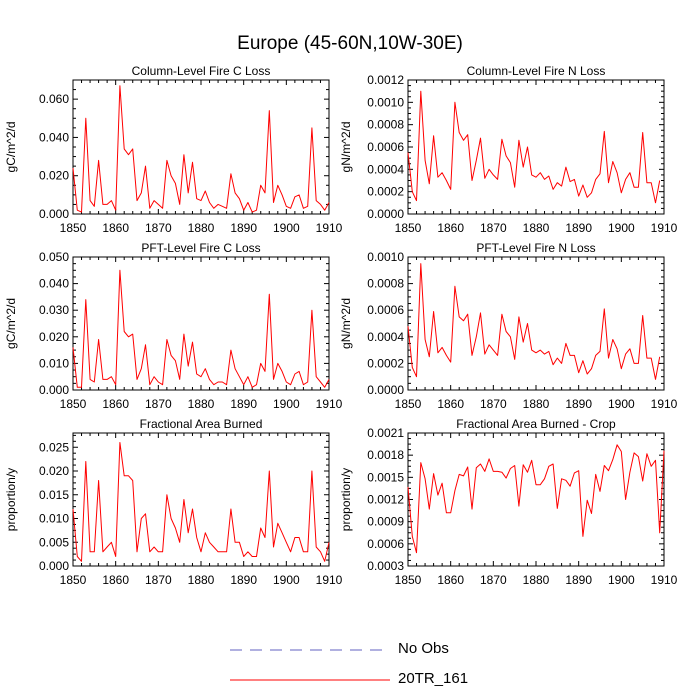  Describe the element at coordinates (54, 137) in the screenshot. I see `y-tick-label: 0.040` at that location.